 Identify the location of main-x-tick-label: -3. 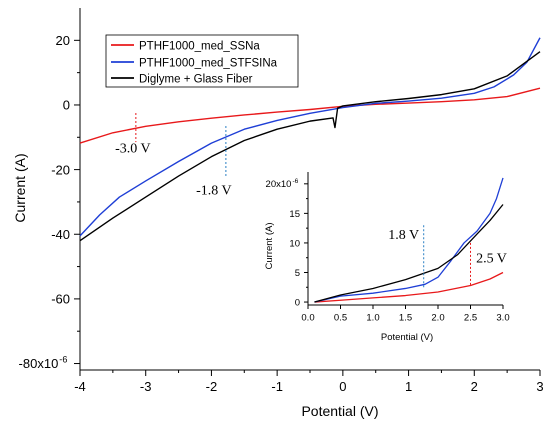
(146, 386).